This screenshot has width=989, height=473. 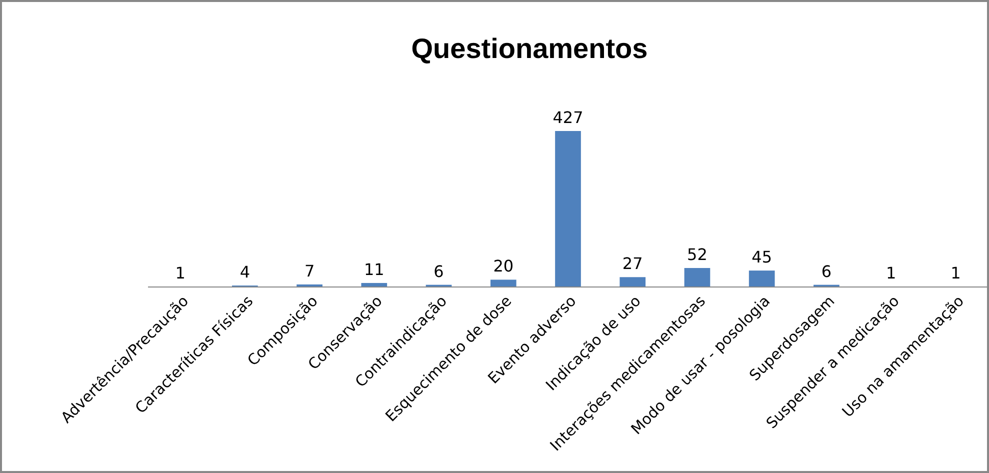 What do you see at coordinates (762, 257) in the screenshot?
I see `data-label: 45` at bounding box center [762, 257].